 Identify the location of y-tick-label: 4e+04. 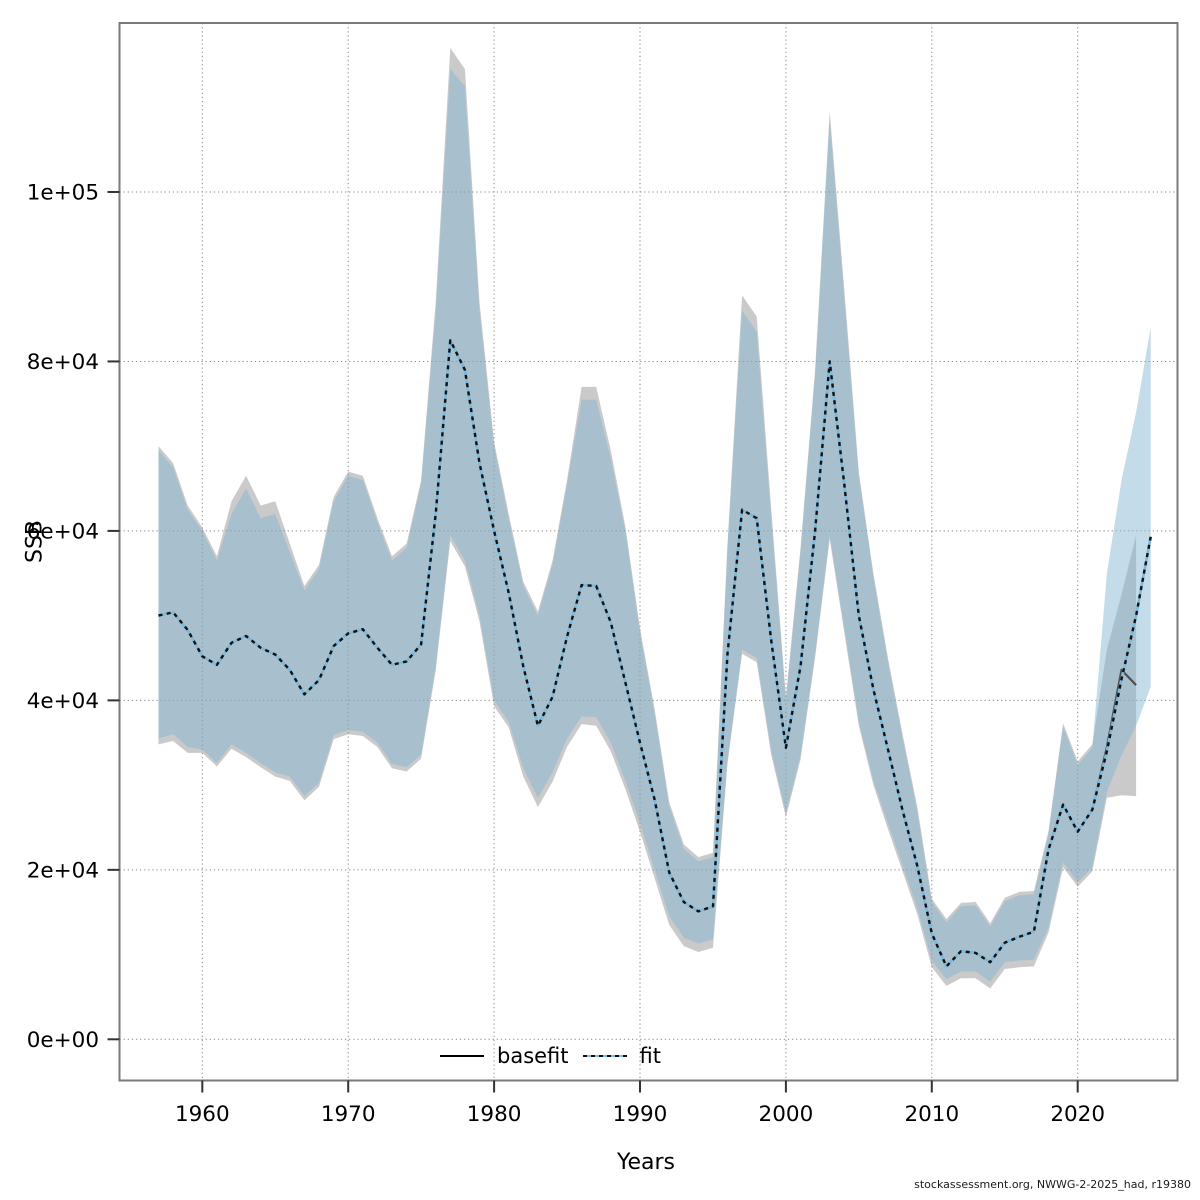
(63, 701).